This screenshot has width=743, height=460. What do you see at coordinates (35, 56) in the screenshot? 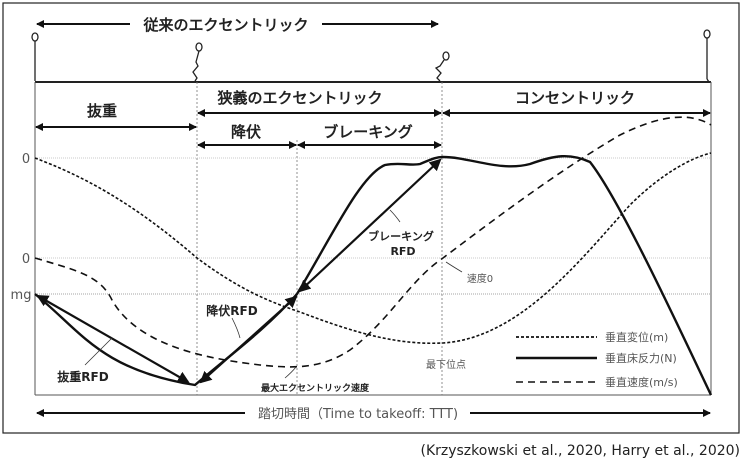
I see `stick-figure-standing-icon` at bounding box center [35, 56].